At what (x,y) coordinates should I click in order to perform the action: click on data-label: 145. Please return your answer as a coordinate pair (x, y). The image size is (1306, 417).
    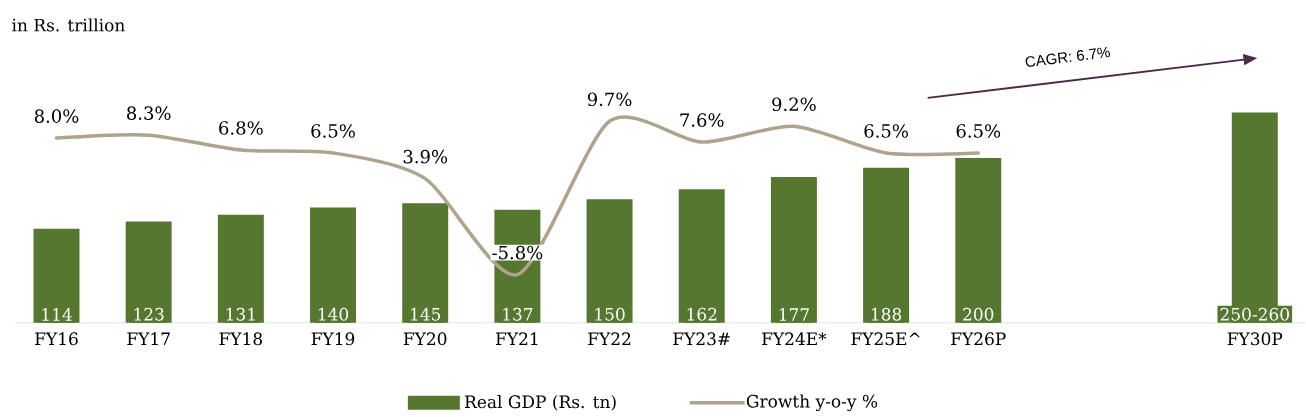
    Looking at the image, I should click on (426, 314).